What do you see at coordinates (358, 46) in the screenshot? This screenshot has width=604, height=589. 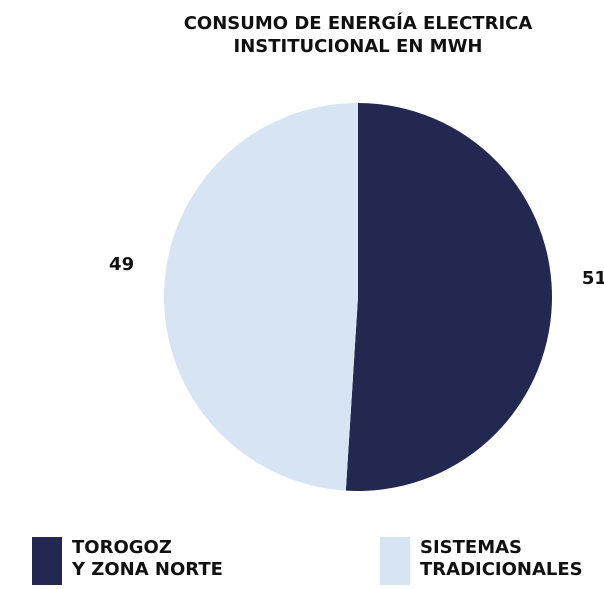 I see `chart-title: INSTITUCIONAL EN MWH` at bounding box center [358, 46].